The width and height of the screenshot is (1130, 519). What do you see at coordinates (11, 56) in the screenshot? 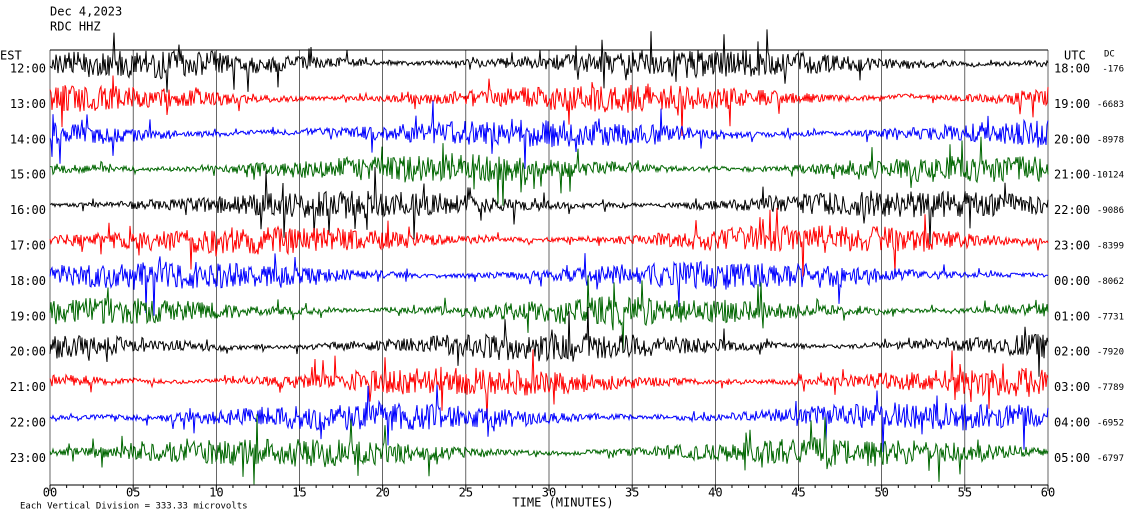
I see `left-zone: EST` at bounding box center [11, 56].